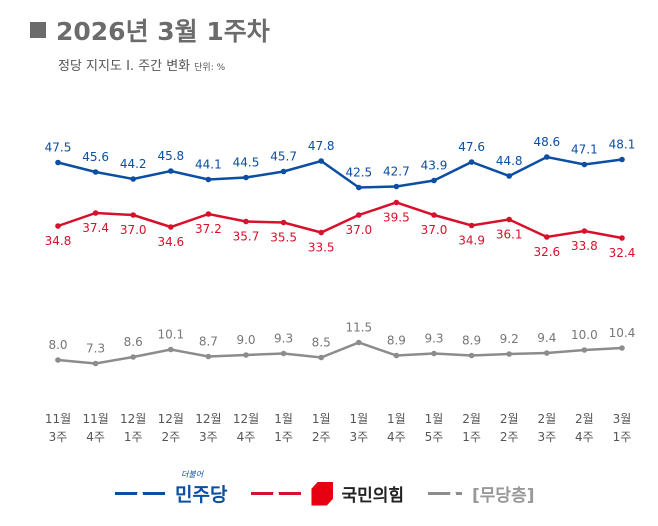 This screenshot has height=526, width=658. Describe the element at coordinates (622, 419) in the screenshot. I see `x-tick-label: 3월` at that location.